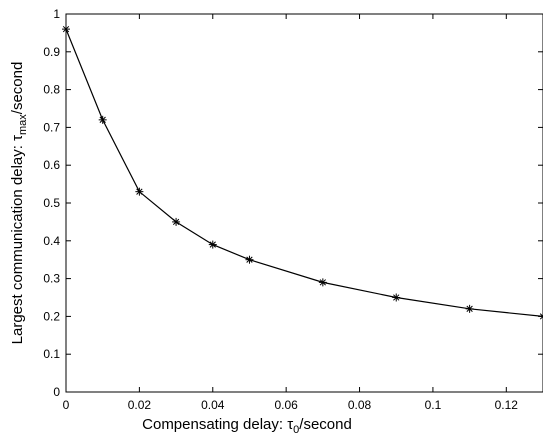 This screenshot has width=543, height=436. Describe the element at coordinates (19, 203) in the screenshot. I see `y-axis-title: Largest communication delay: τmax/second` at that location.